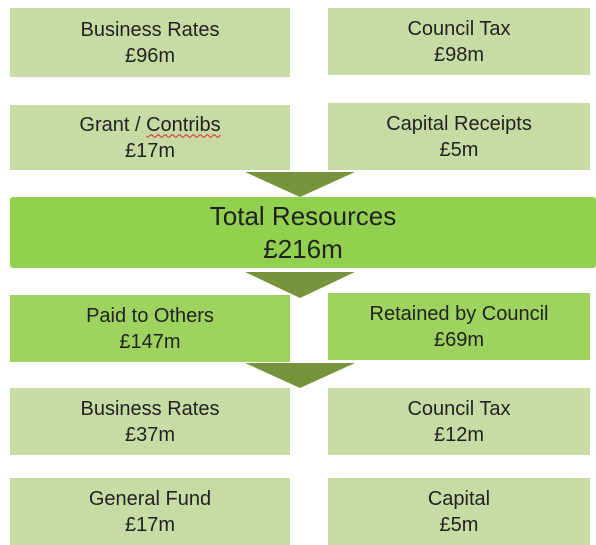 The image size is (596, 545). What do you see at coordinates (459, 421) in the screenshot?
I see `box: Council Tax £12m` at bounding box center [459, 421].